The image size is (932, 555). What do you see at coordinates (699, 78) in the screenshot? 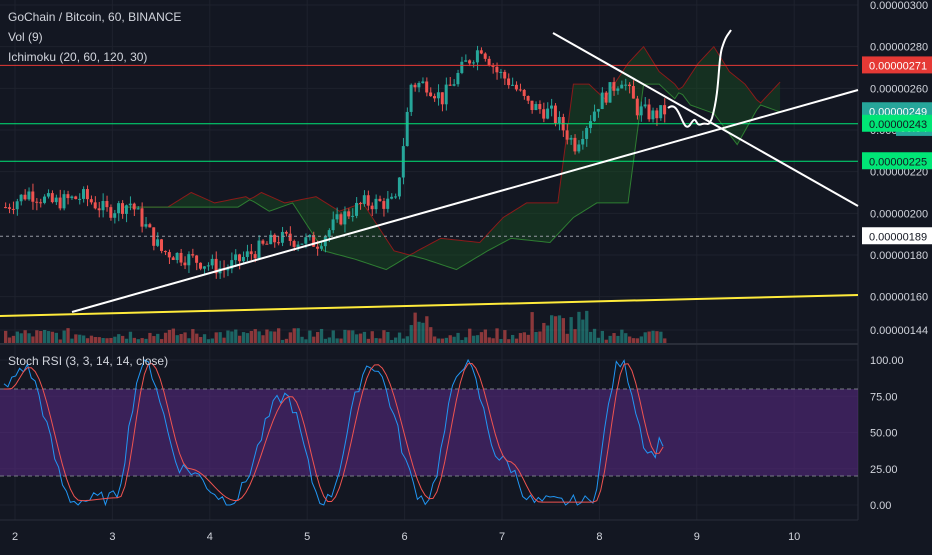
I see `freehand-projection` at bounding box center [699, 78].